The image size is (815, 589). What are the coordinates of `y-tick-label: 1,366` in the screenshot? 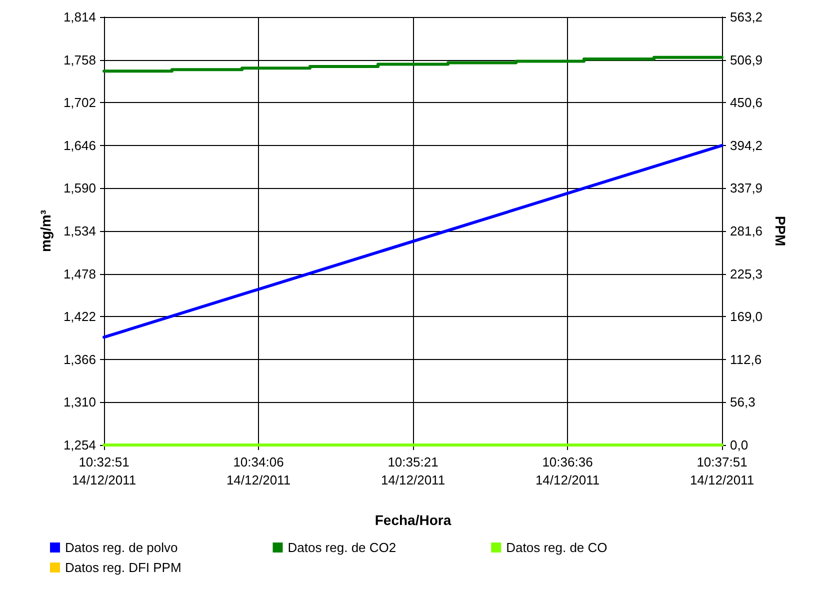 It's located at (79, 359).